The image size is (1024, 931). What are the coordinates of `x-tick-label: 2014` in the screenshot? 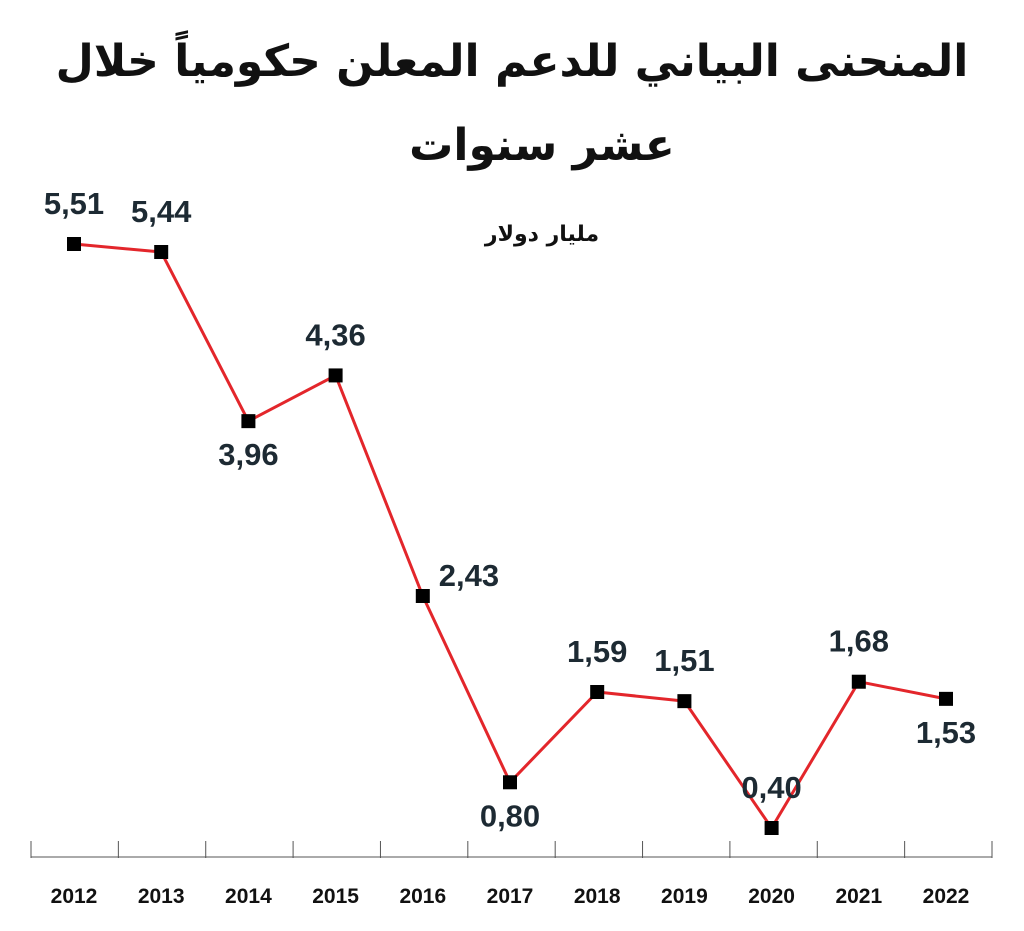 It's located at (248, 896).